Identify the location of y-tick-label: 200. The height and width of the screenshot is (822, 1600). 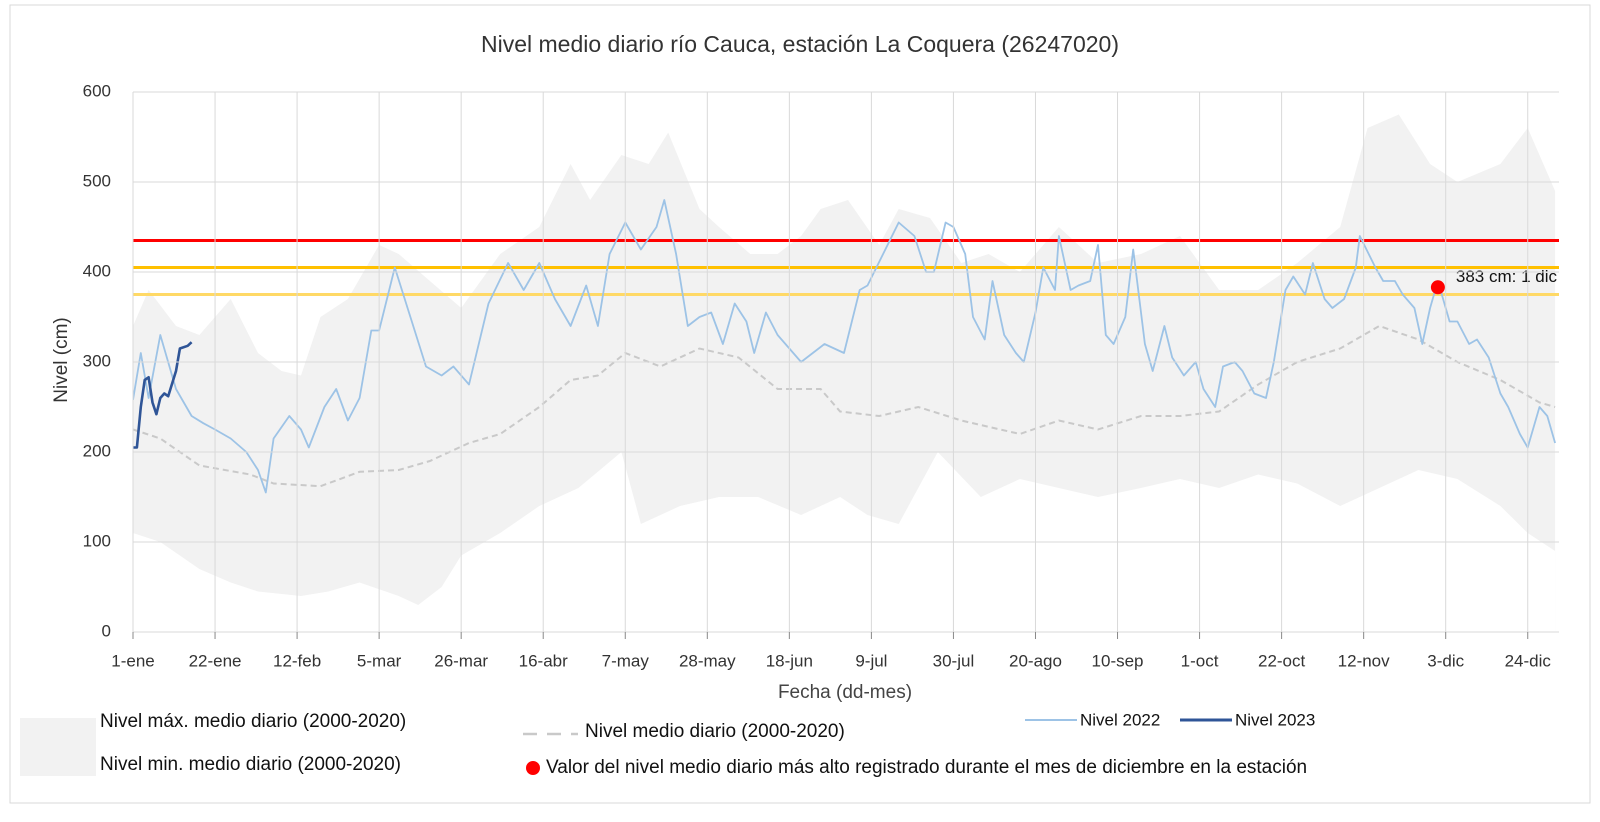
(97, 450).